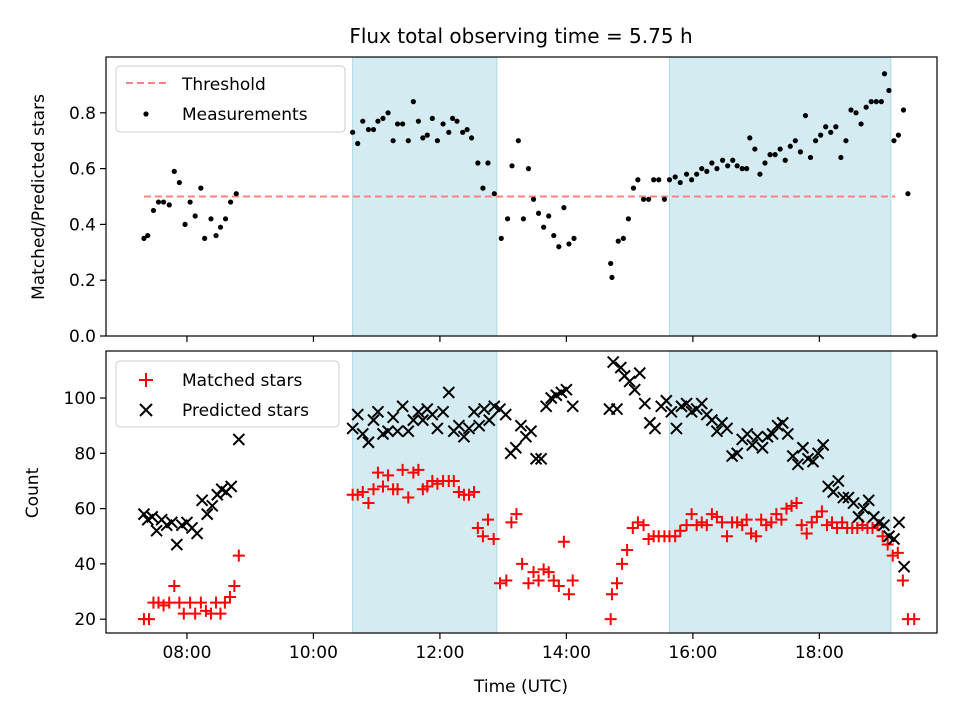  I want to click on bottom-y-tick-label: 80, so click(85, 454).